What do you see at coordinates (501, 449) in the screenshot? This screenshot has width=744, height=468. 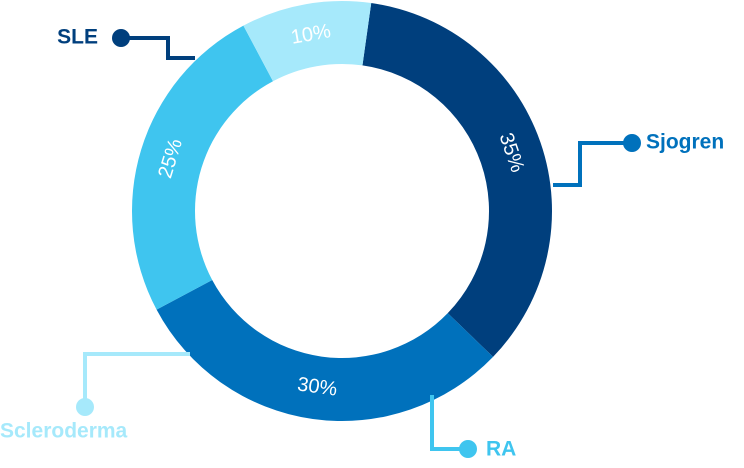 I see `legend-label: RA` at bounding box center [501, 449].